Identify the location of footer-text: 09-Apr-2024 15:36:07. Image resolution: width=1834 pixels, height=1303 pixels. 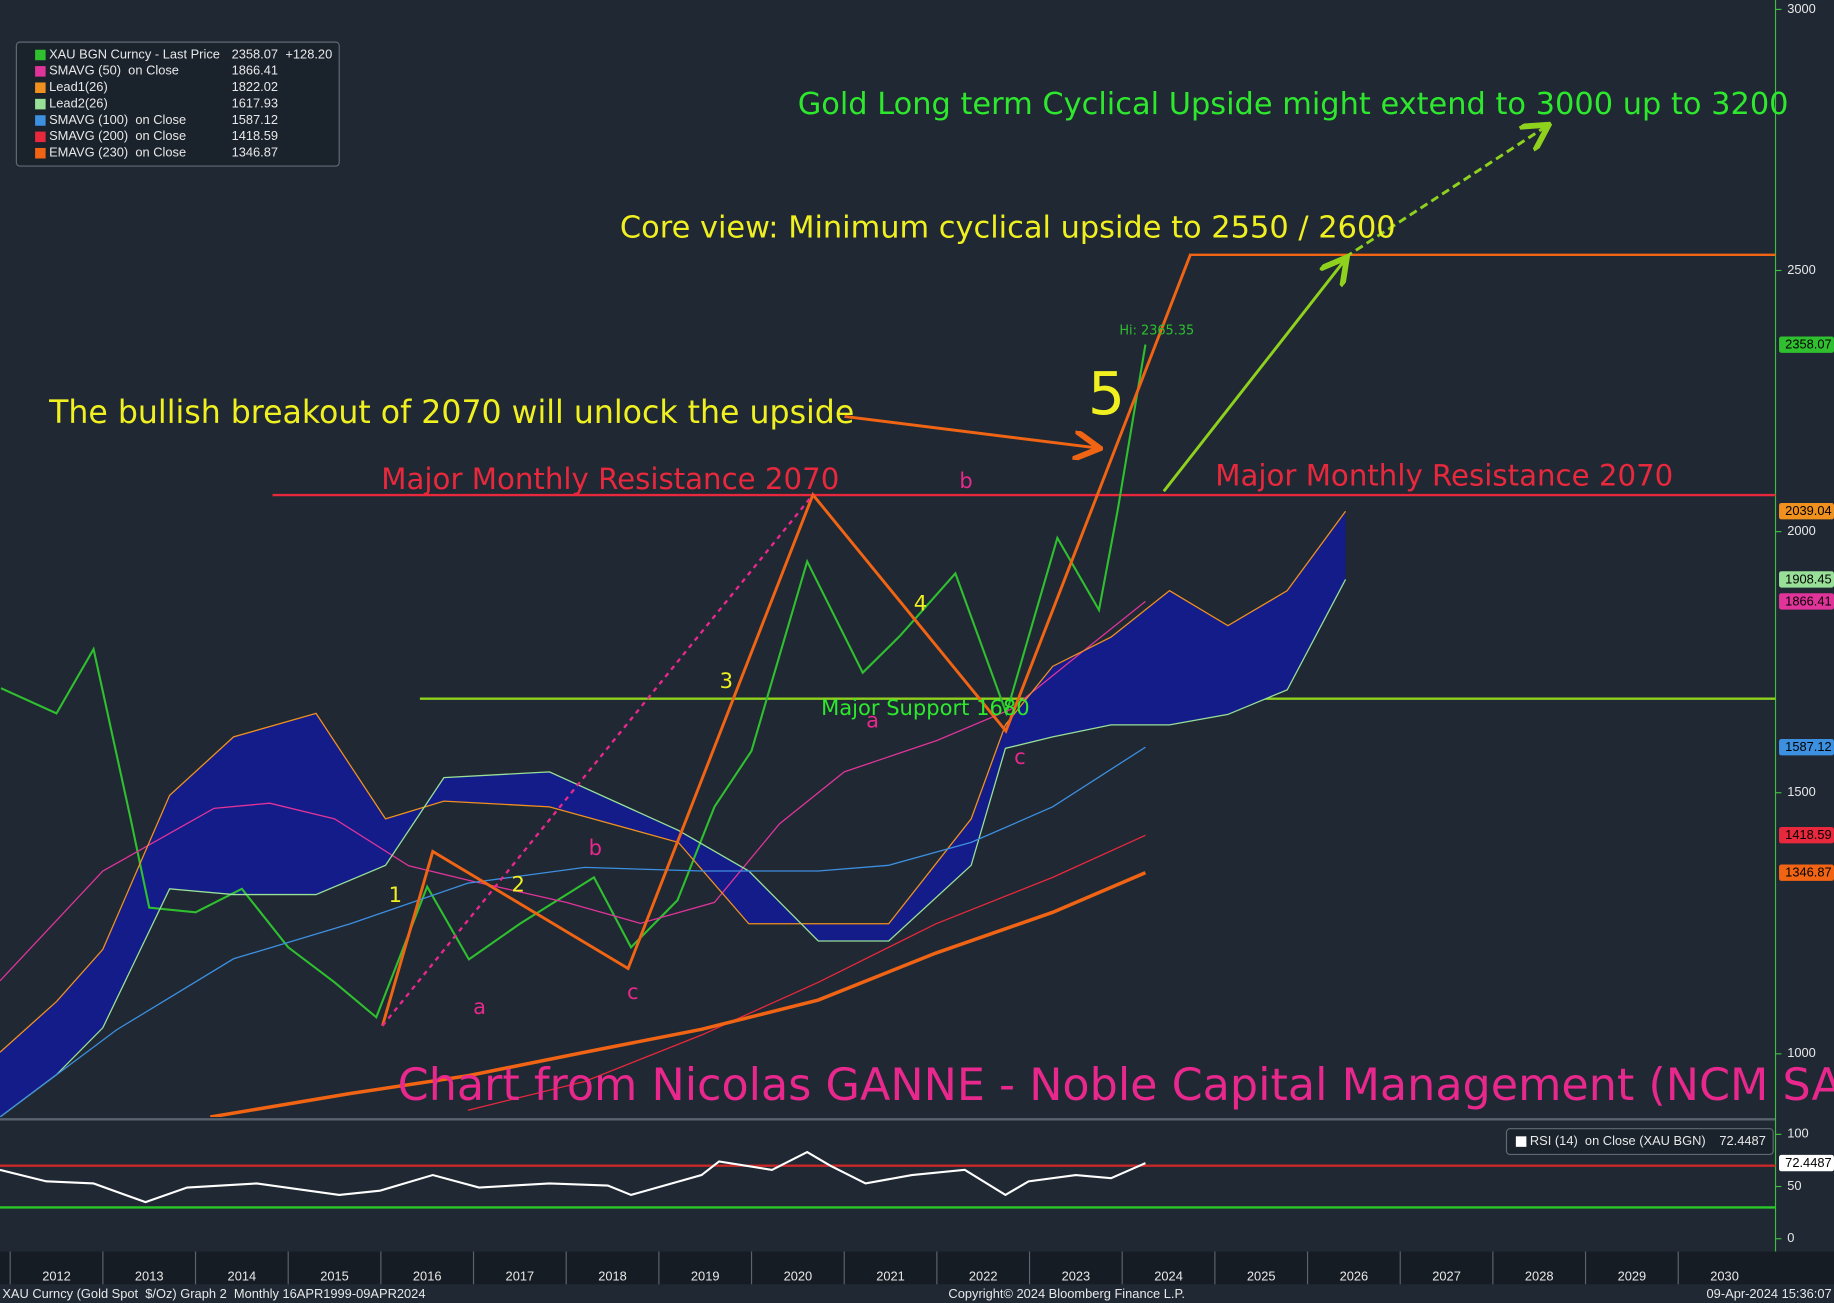
(1769, 1293).